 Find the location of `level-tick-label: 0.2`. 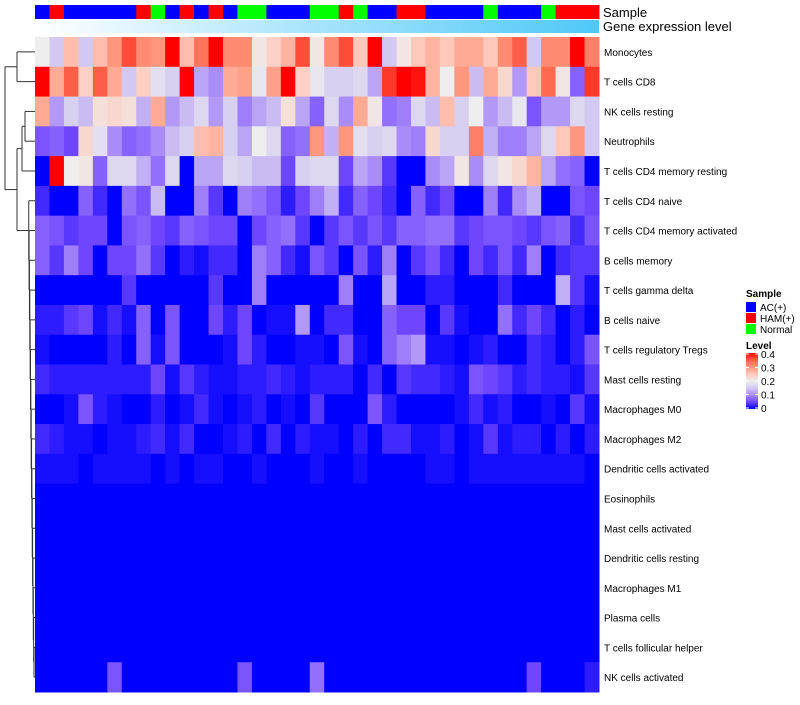

level-tick-label: 0.2 is located at coordinates (768, 382).